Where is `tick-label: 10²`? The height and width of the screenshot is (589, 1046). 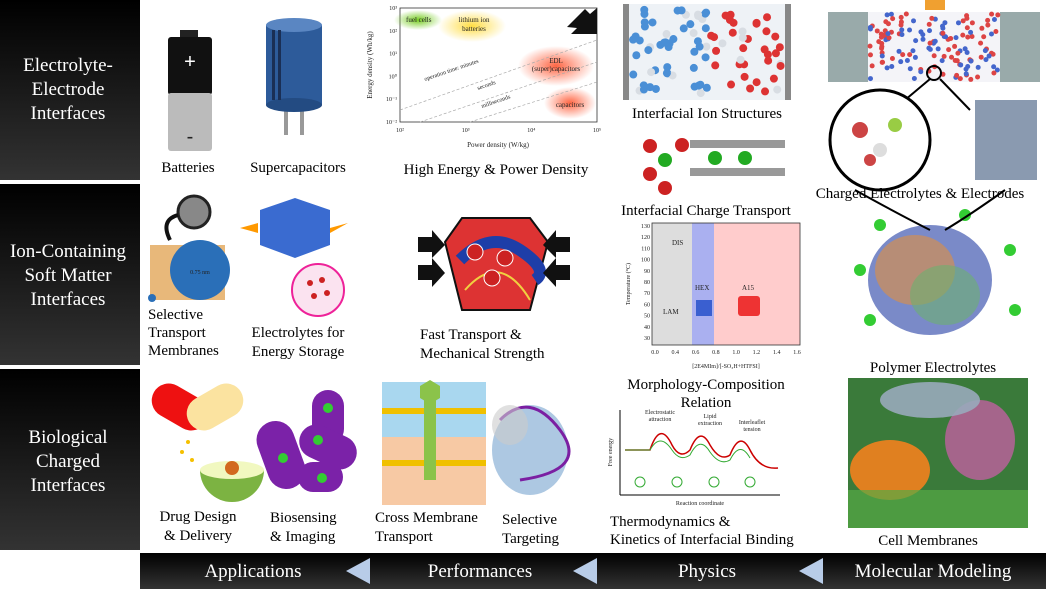
tick-label: 10² is located at coordinates (393, 32).